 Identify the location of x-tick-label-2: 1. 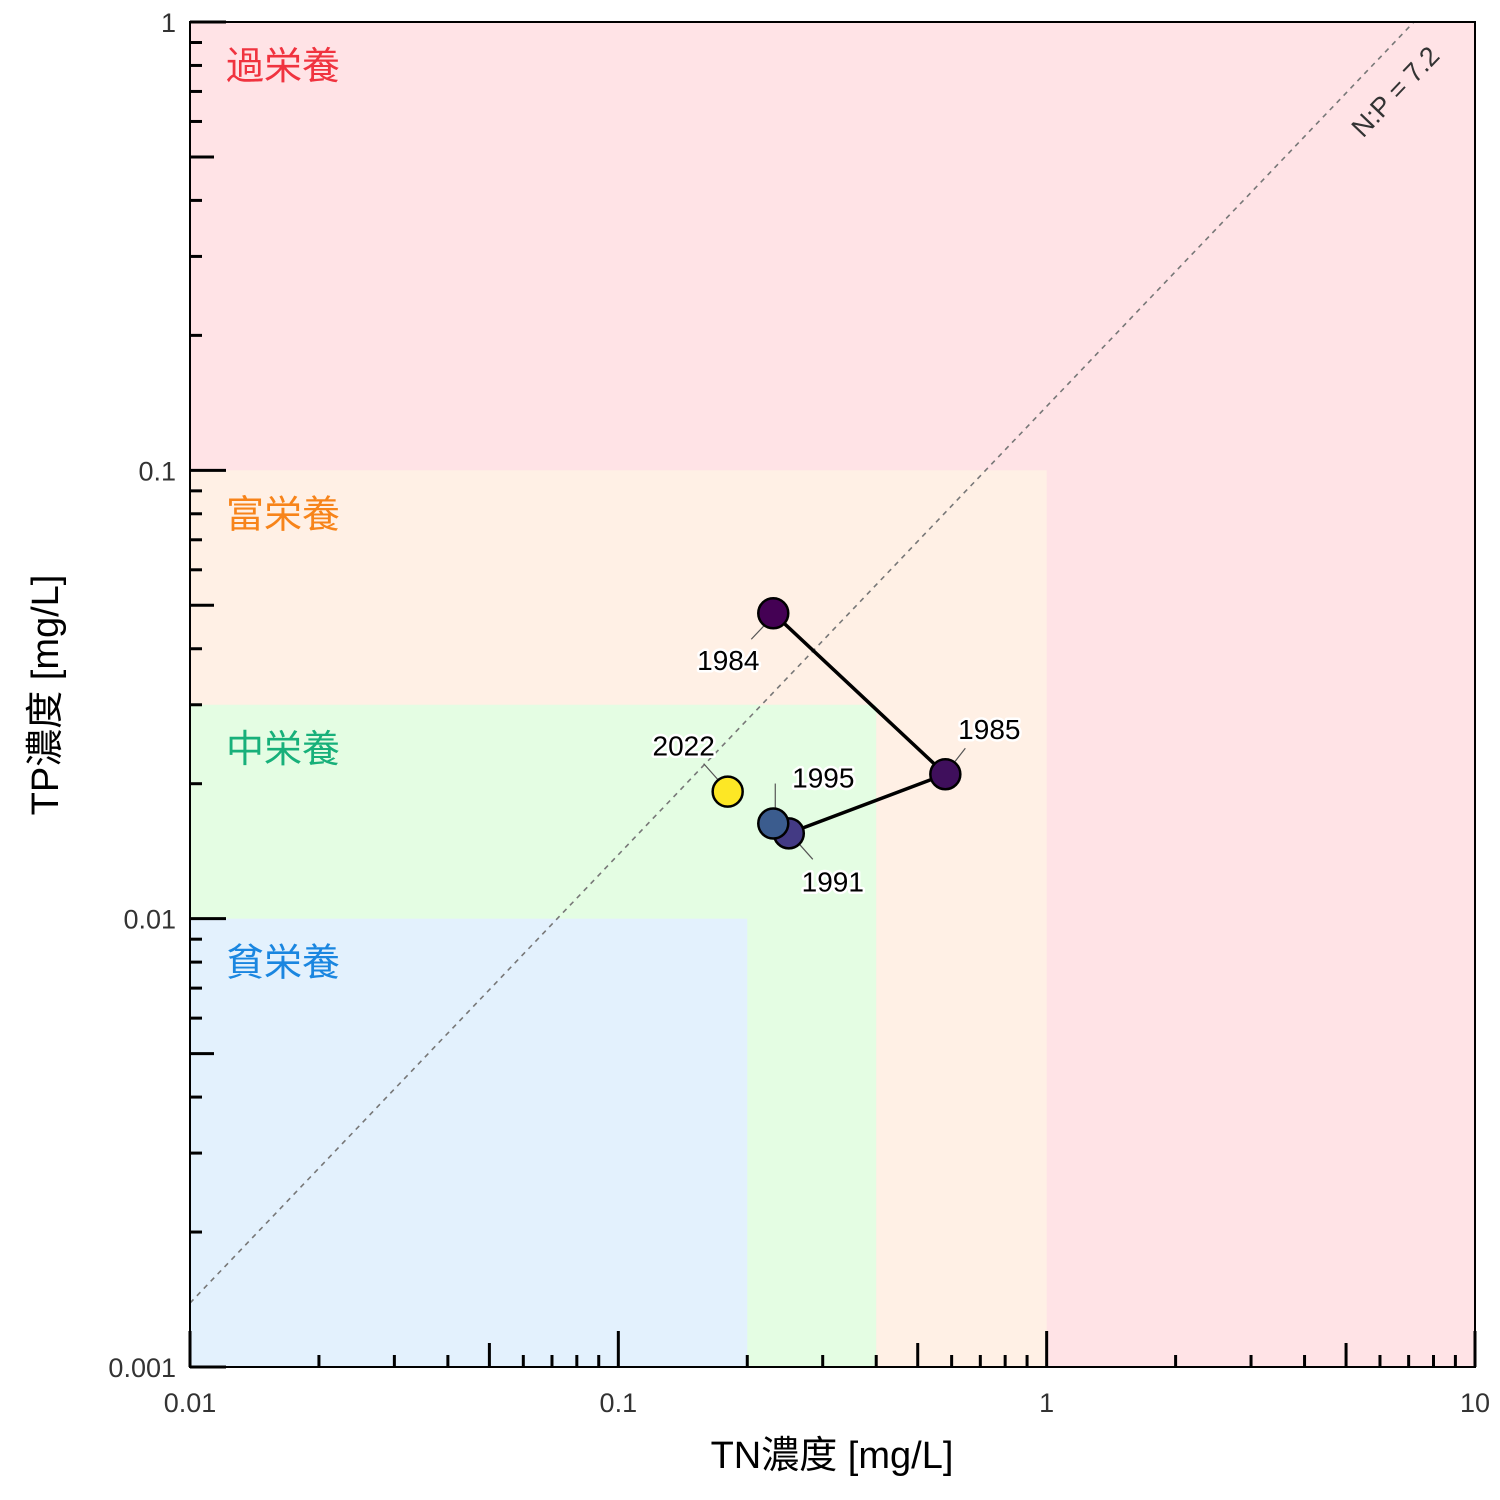
(1046, 1403).